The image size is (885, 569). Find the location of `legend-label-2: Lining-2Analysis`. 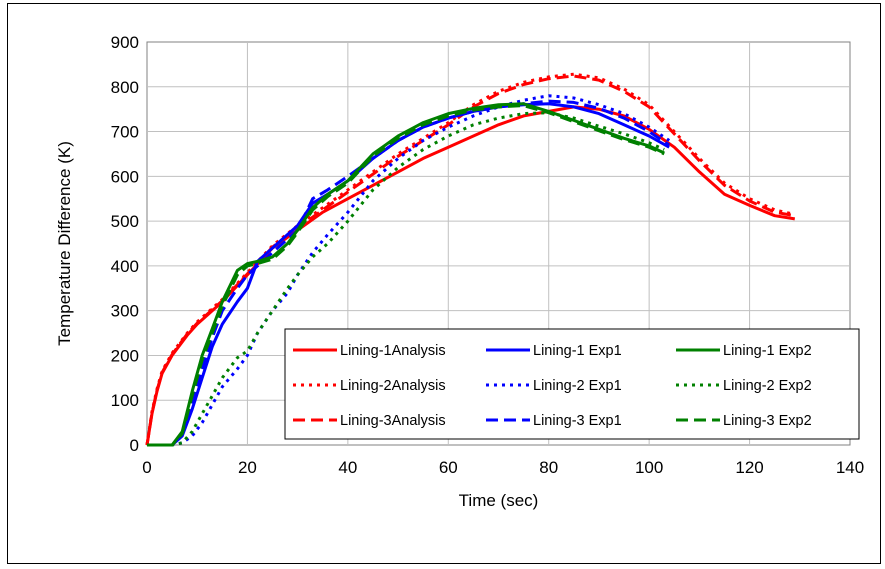

legend-label-2: Lining-2Analysis is located at coordinates (393, 386).